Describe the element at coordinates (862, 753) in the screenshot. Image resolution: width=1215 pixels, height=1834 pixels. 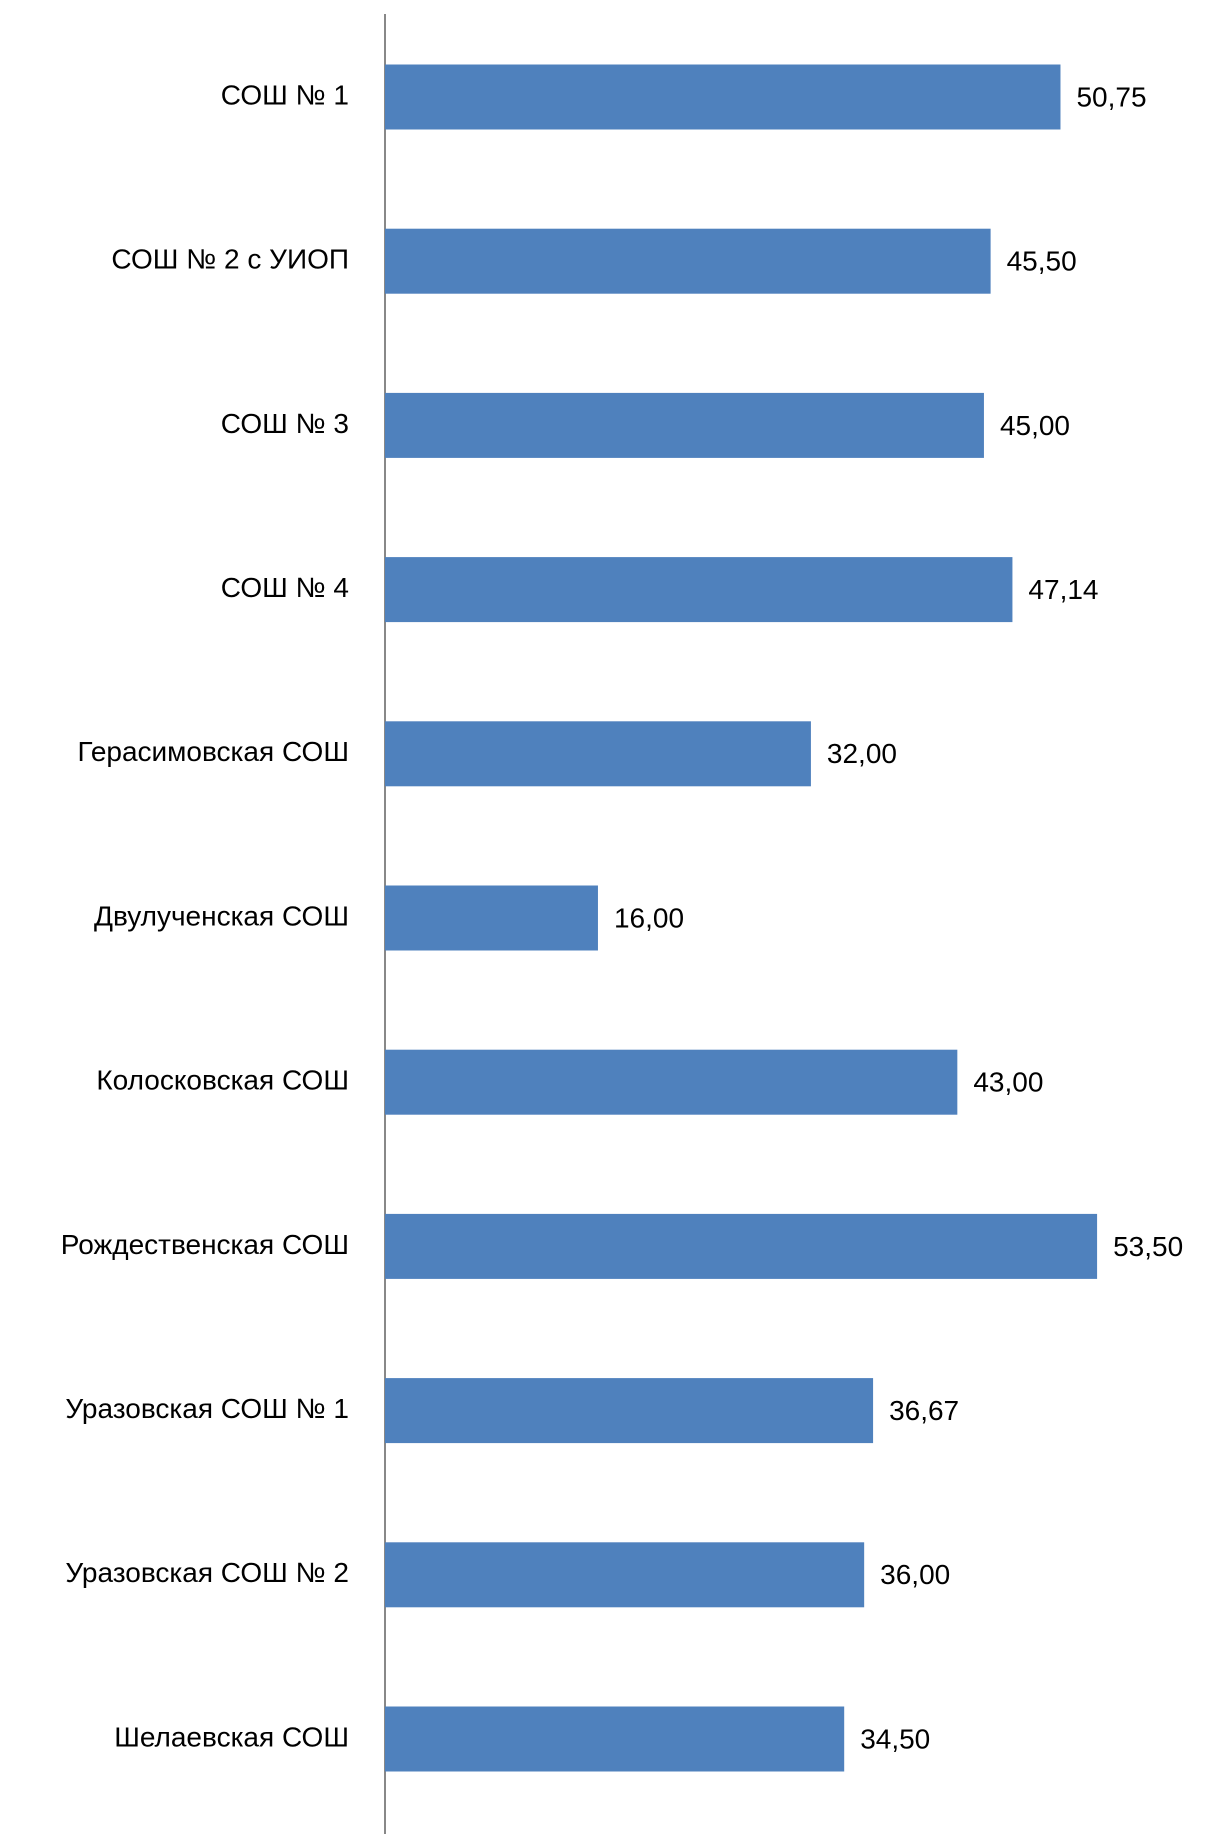
I see `data-label: 32,00` at that location.